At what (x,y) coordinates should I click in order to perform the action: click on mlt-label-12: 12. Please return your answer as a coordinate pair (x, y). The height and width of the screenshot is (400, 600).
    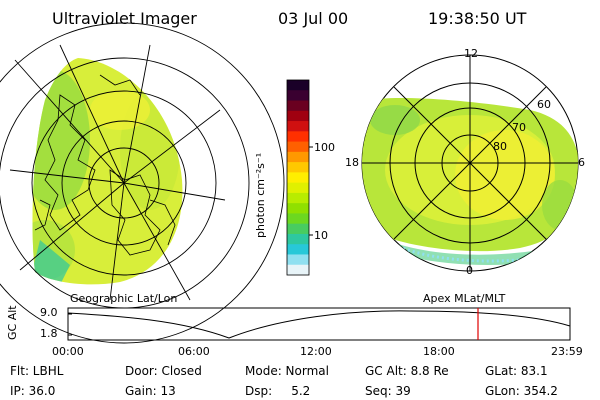
    Looking at the image, I should click on (471, 53).